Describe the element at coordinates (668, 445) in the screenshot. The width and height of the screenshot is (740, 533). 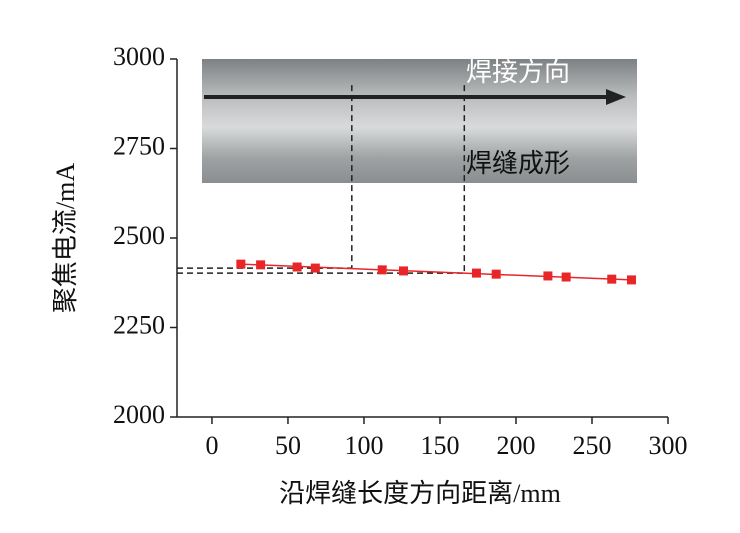
I see `x-tick-label: 300` at that location.